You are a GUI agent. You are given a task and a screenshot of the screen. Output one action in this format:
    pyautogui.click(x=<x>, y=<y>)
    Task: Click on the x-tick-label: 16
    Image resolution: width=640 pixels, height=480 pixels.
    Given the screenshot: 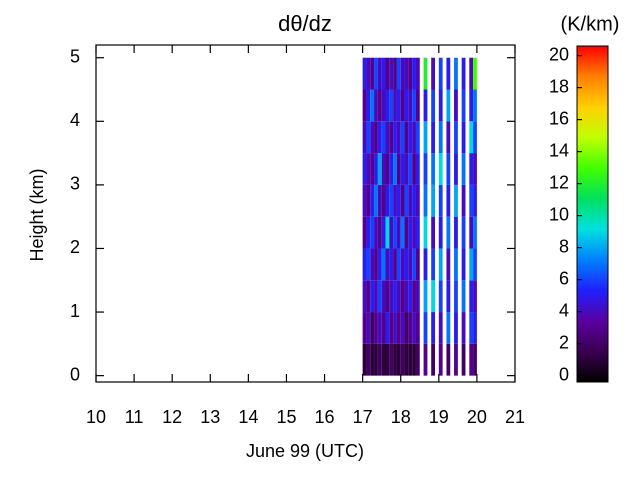 What is the action you would take?
    pyautogui.click(x=325, y=417)
    